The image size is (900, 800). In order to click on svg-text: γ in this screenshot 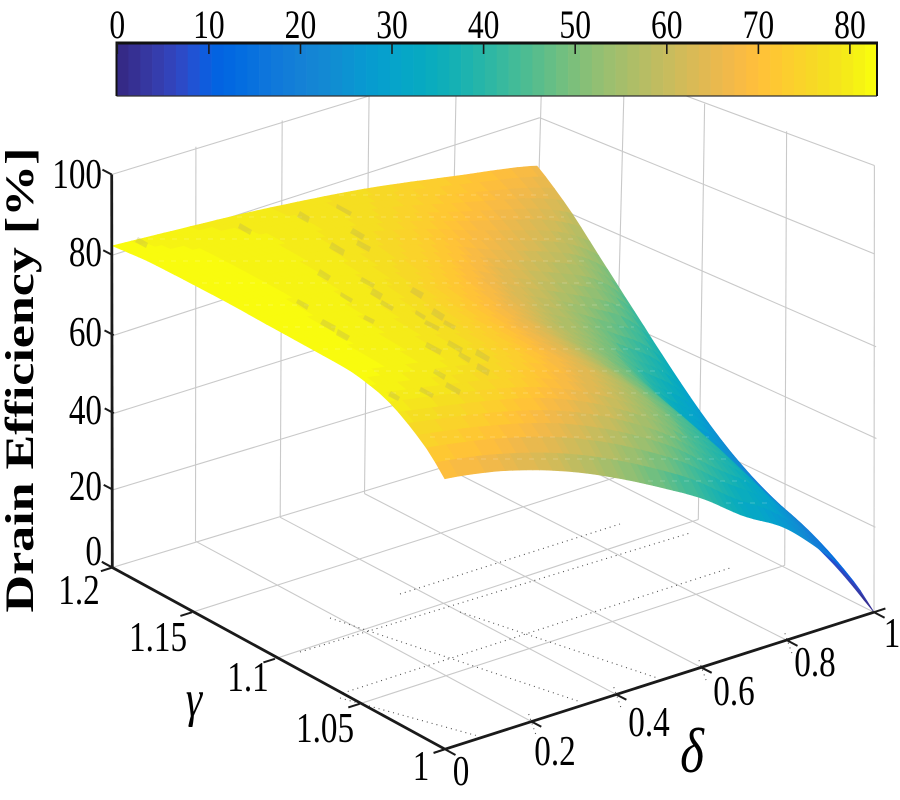, I will do `click(195, 699)`.